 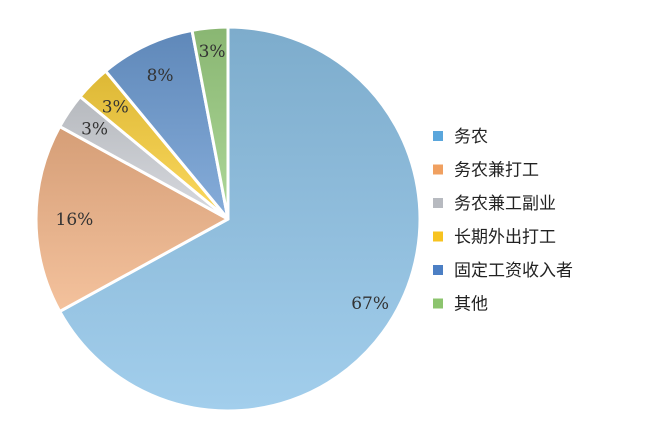 I want to click on data-label-3: 3%, so click(x=94, y=129).